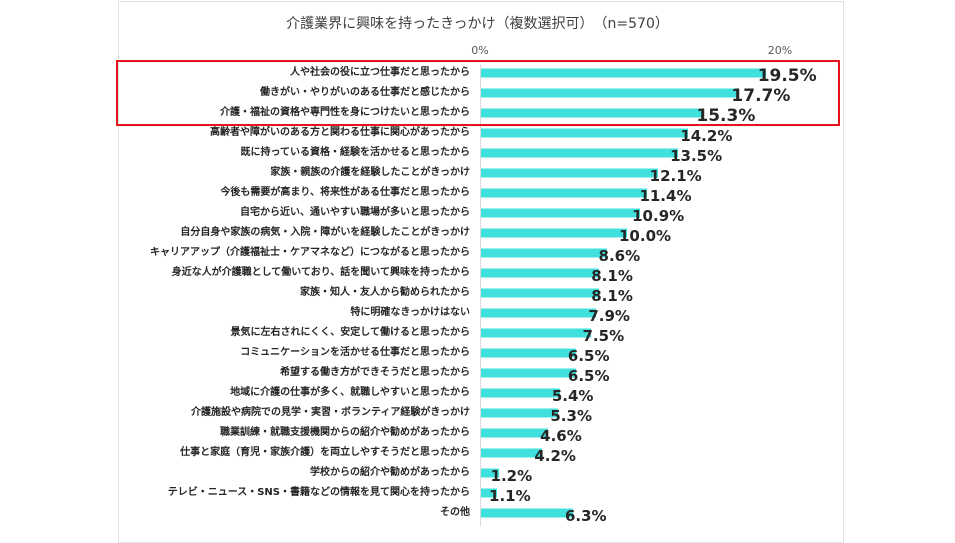 The height and width of the screenshot is (543, 955). I want to click on value-label: 15.3%, so click(726, 116).